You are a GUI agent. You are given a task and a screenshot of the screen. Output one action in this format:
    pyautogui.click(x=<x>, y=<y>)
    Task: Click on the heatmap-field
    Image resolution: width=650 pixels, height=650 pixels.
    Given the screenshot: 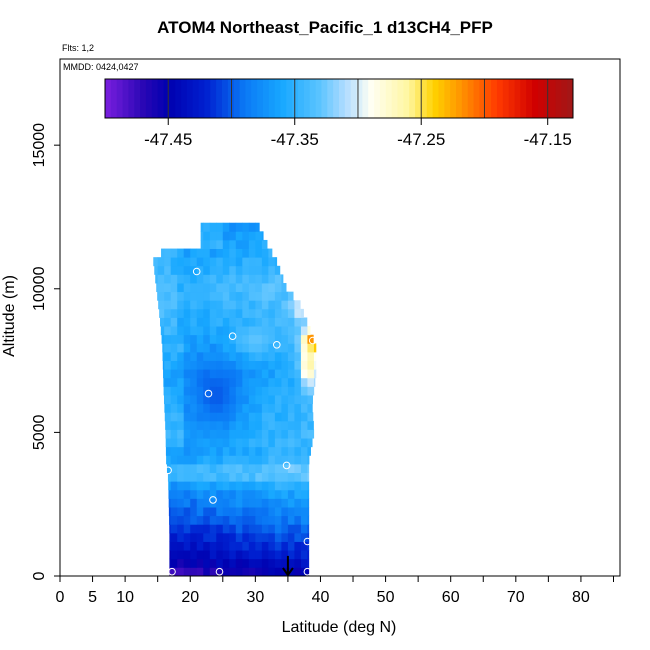 What is the action you would take?
    pyautogui.click(x=235, y=399)
    